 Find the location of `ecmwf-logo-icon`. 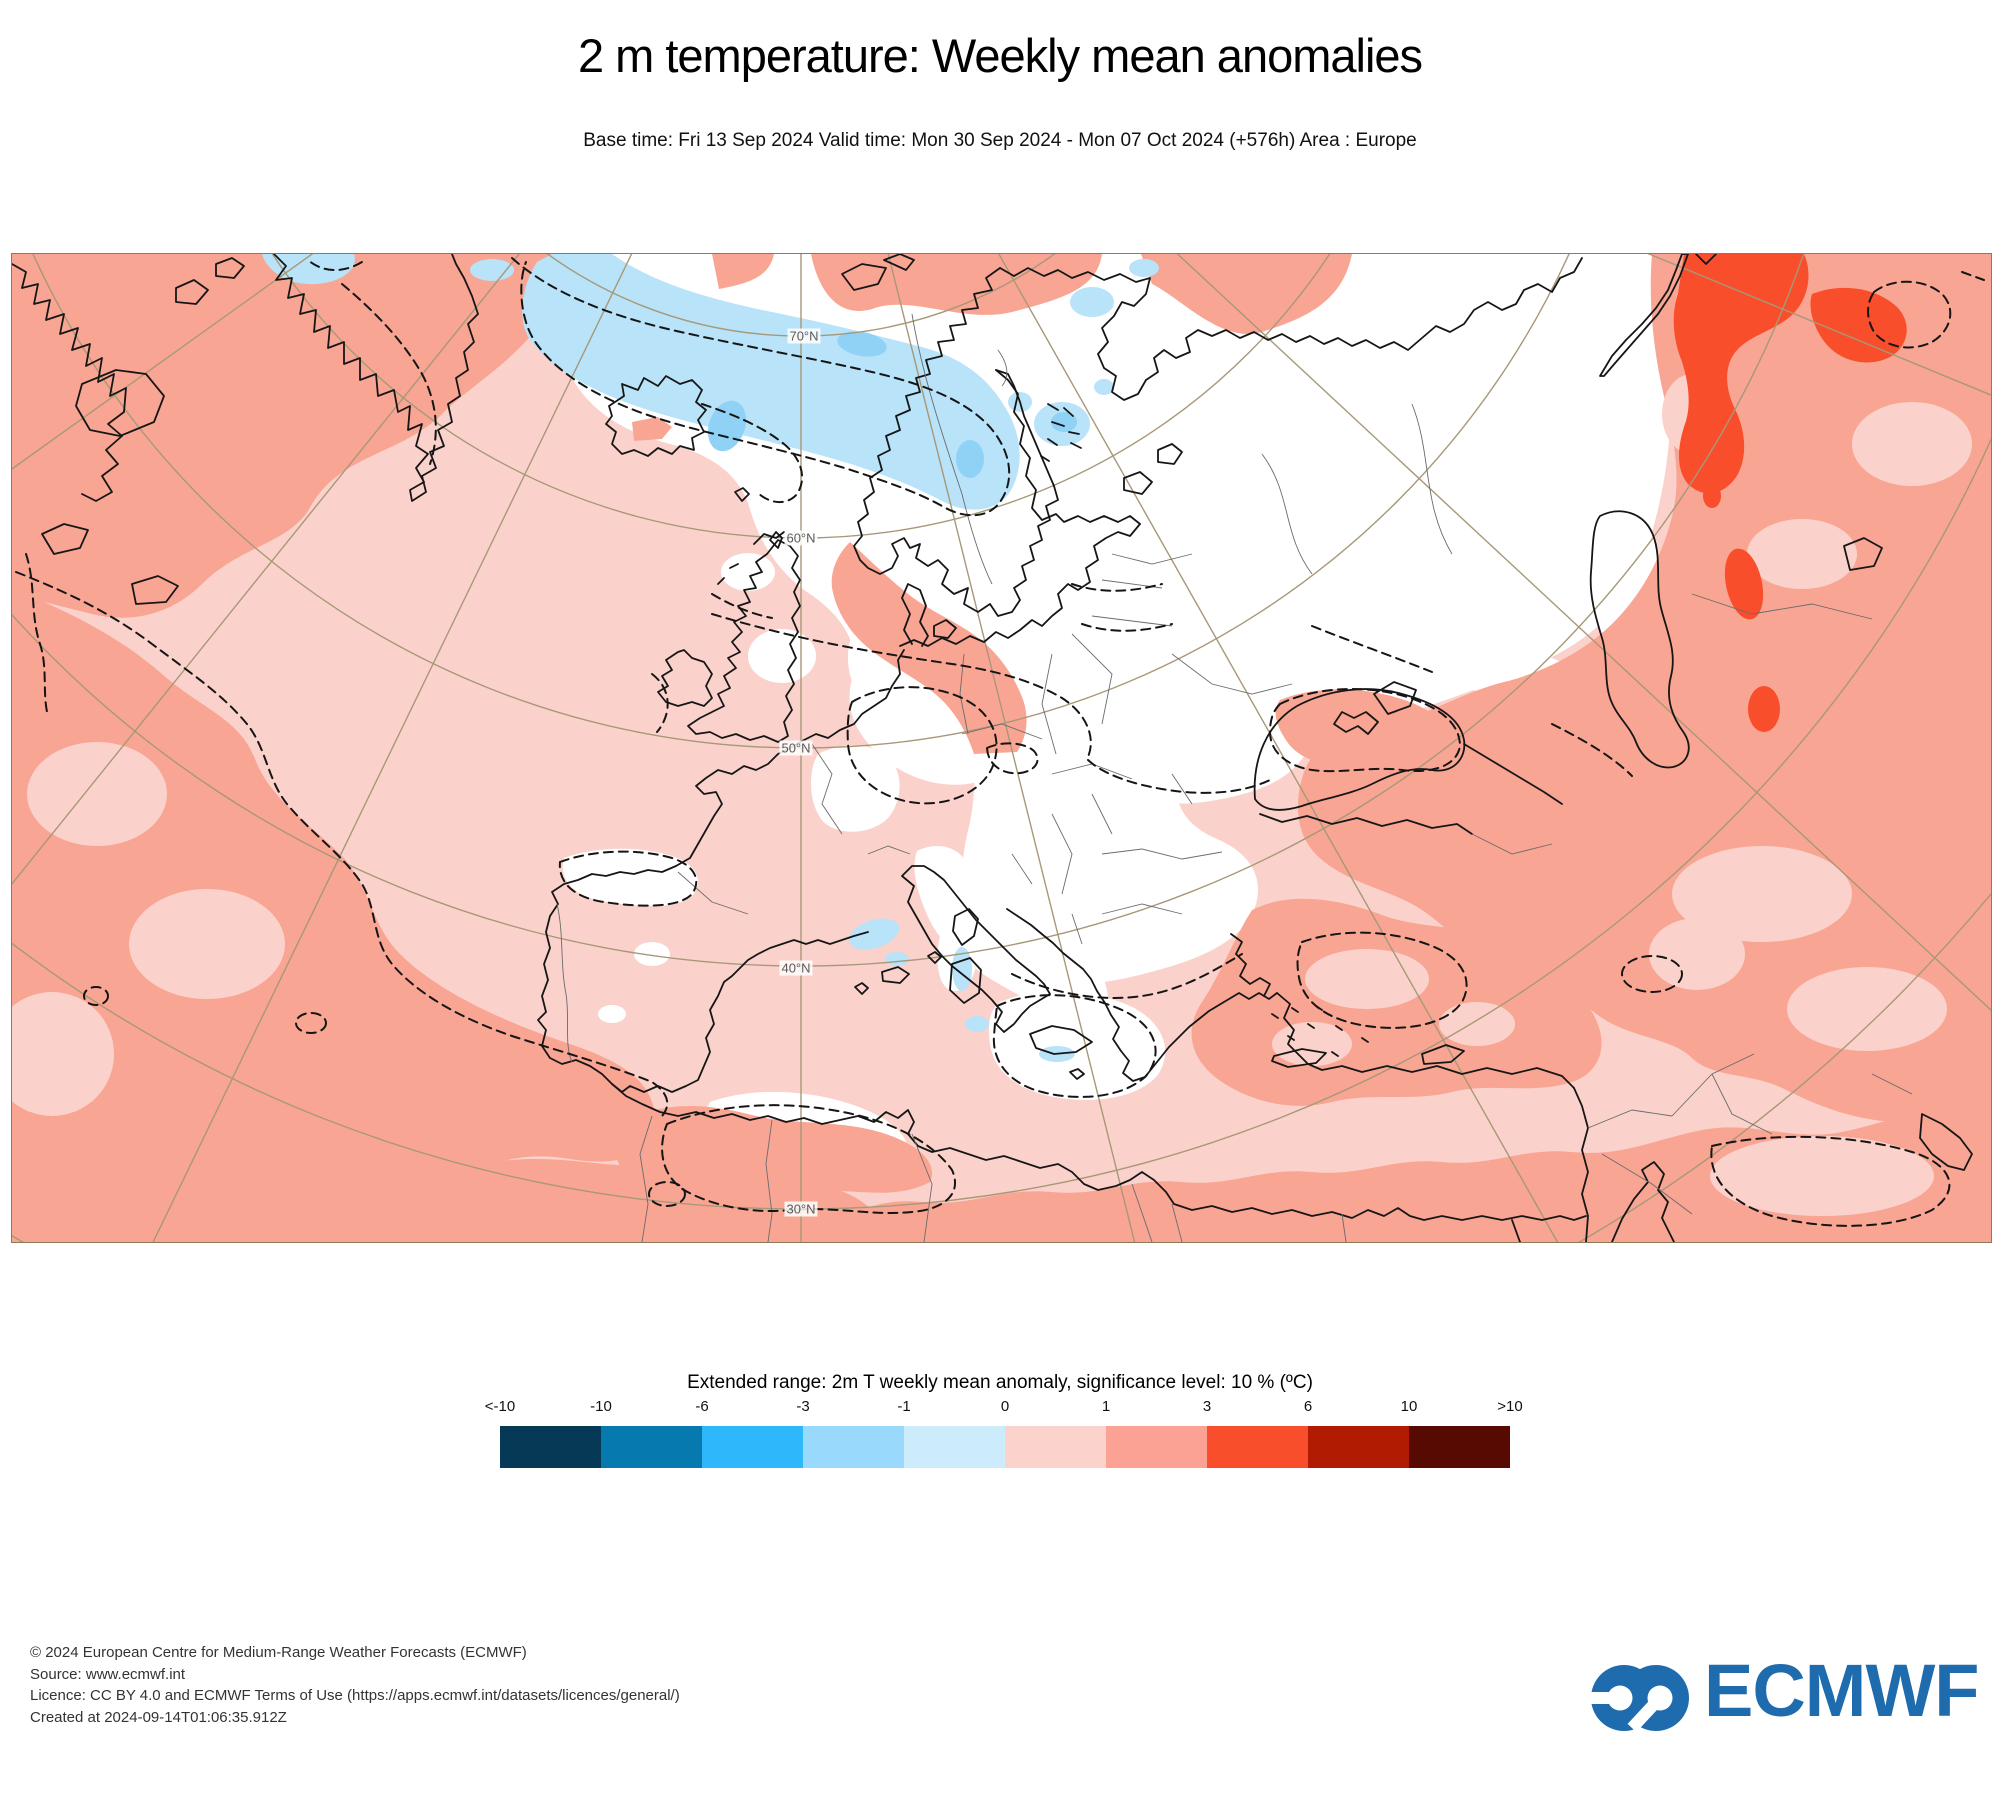

ecmwf-logo-icon is located at coordinates (1638, 1699).